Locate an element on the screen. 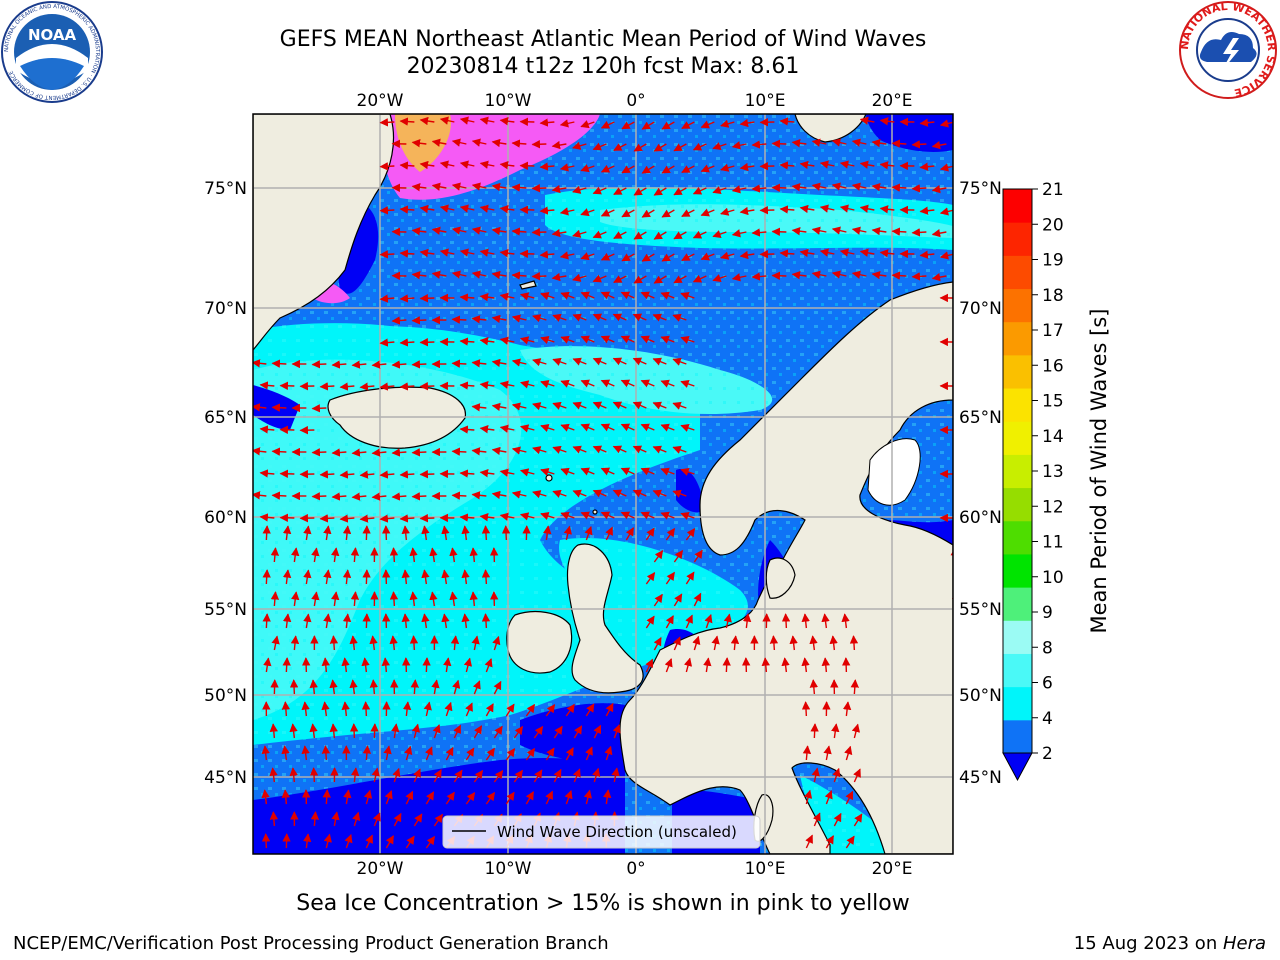 The height and width of the screenshot is (960, 1280). svg-text: NOAA is located at coordinates (52, 35).